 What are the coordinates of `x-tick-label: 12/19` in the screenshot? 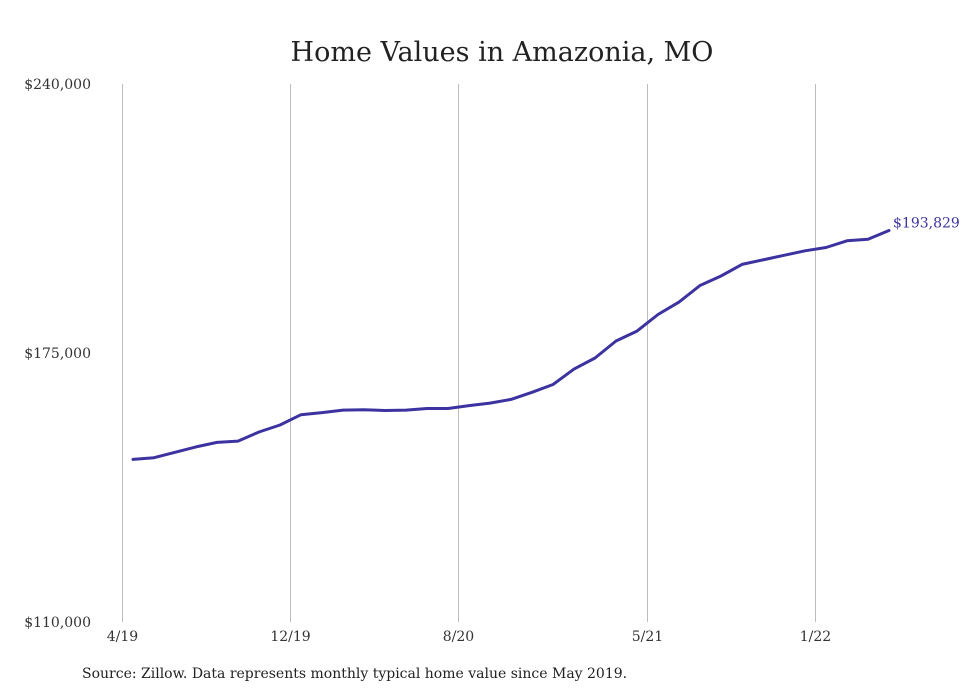 It's located at (290, 637).